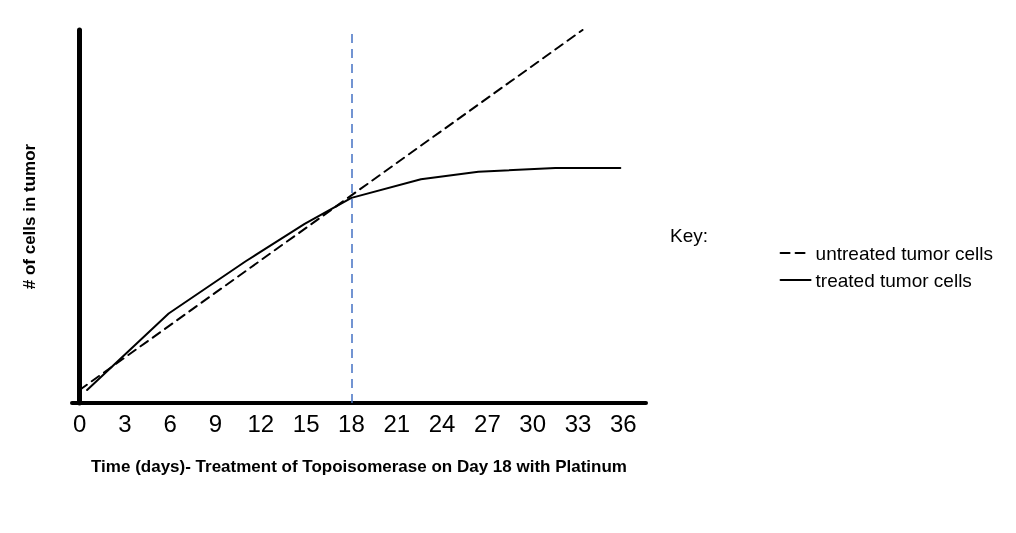 The height and width of the screenshot is (533, 1016). Describe the element at coordinates (79, 423) in the screenshot. I see `x-tick-label: 0` at that location.